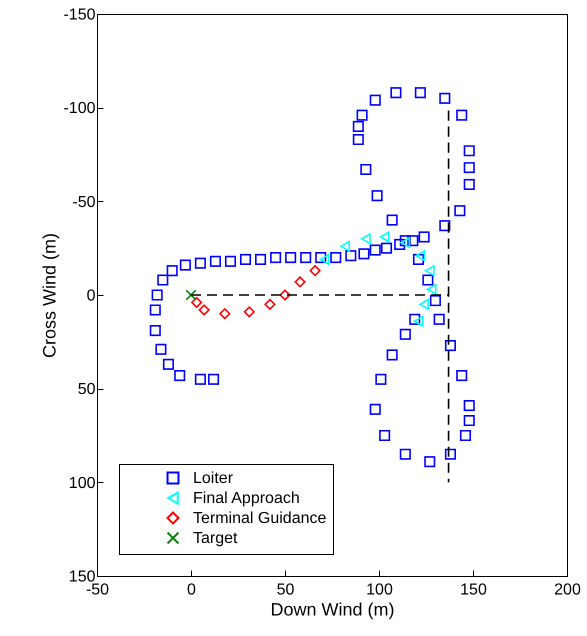 The width and height of the screenshot is (587, 636). What do you see at coordinates (332, 610) in the screenshot?
I see `x-axis-title: Down Wind (m)` at bounding box center [332, 610].